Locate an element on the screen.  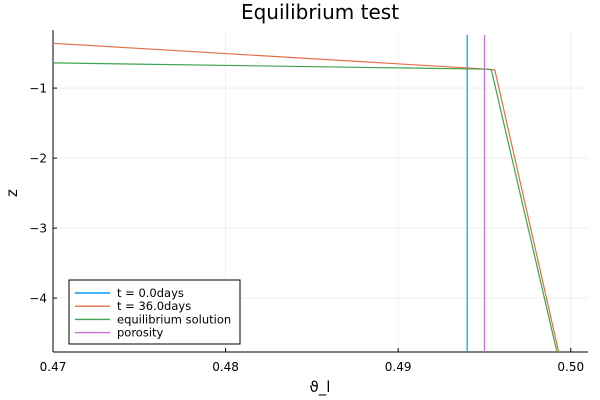
y-ticks: −1 −2 −3 −4 is located at coordinates (43, 194).